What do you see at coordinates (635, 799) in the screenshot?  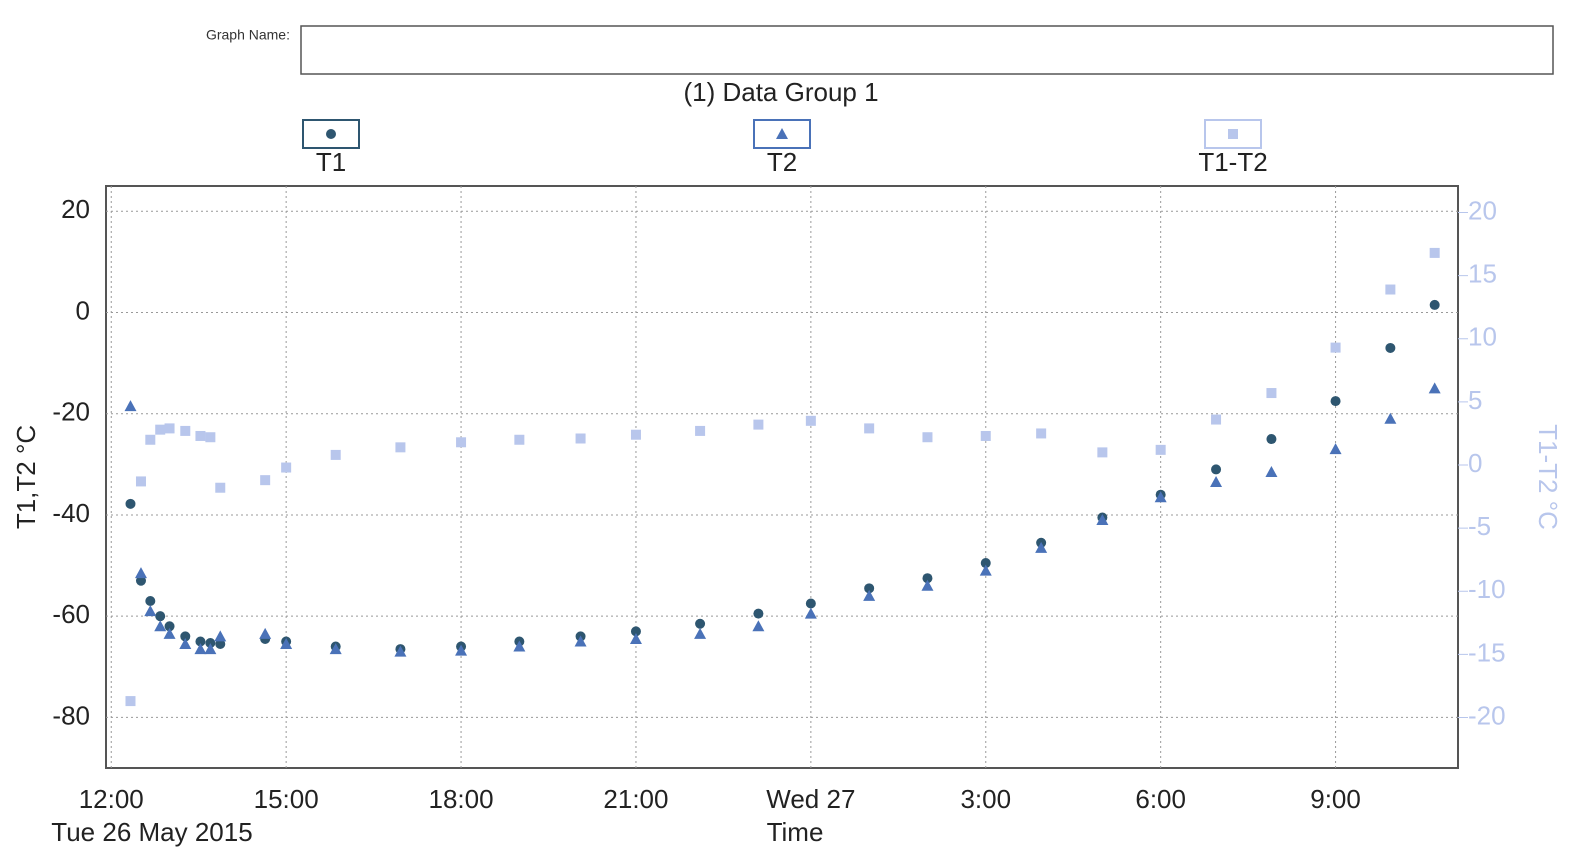 I see `x-tick-label: 21:00` at bounding box center [635, 799].